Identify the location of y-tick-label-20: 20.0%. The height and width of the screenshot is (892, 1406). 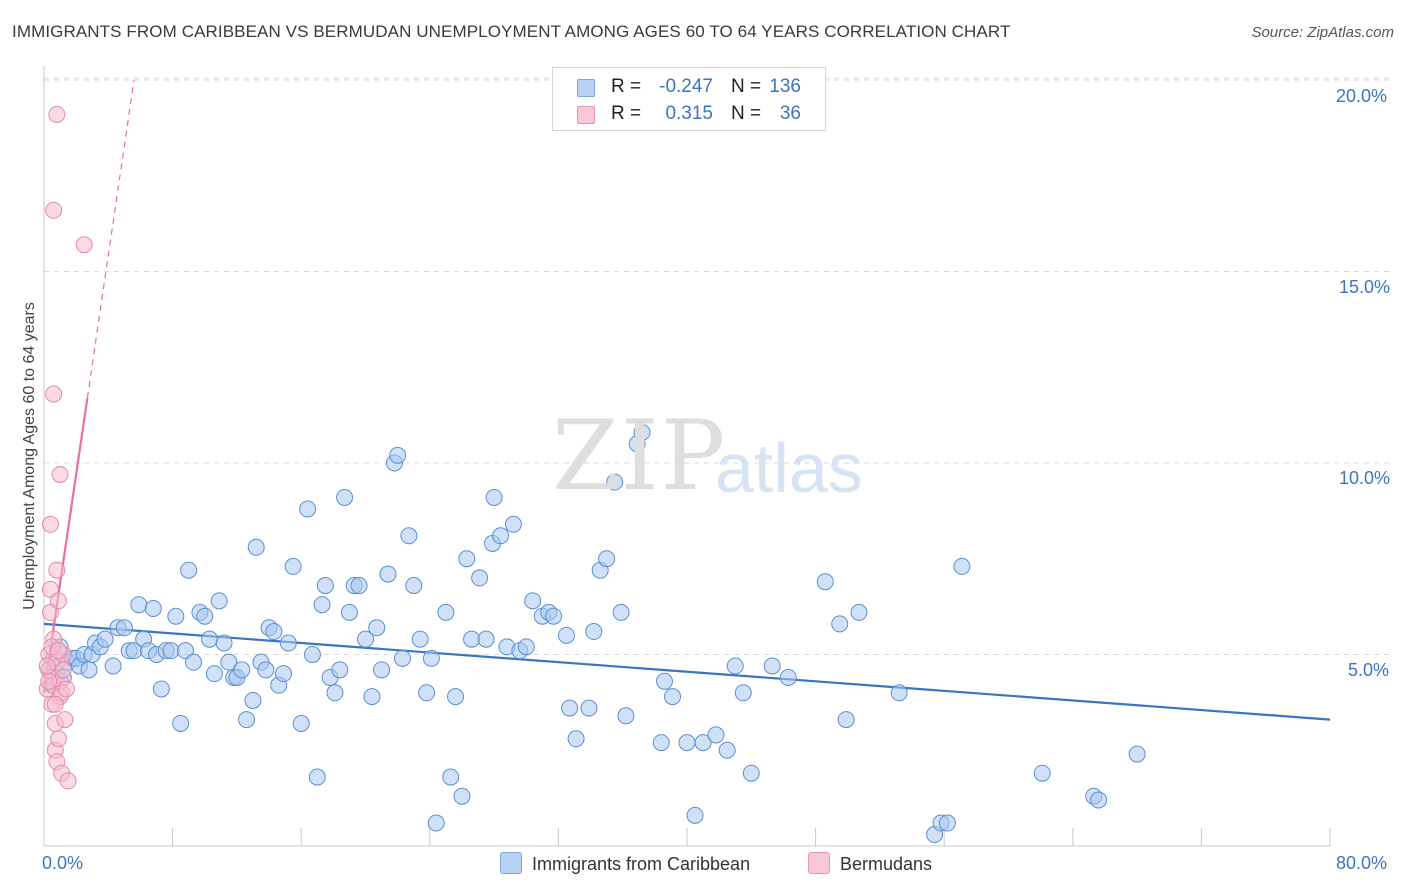
(1362, 96).